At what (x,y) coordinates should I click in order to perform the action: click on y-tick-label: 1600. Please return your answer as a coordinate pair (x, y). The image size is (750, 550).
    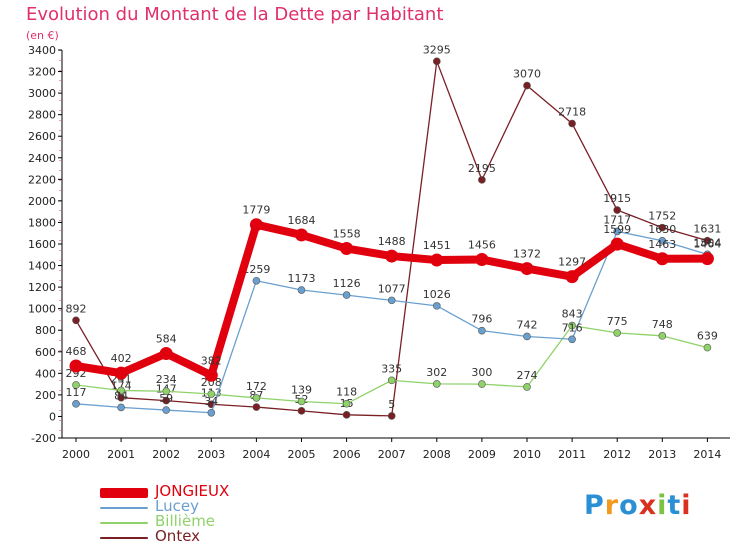
    Looking at the image, I should click on (42, 244).